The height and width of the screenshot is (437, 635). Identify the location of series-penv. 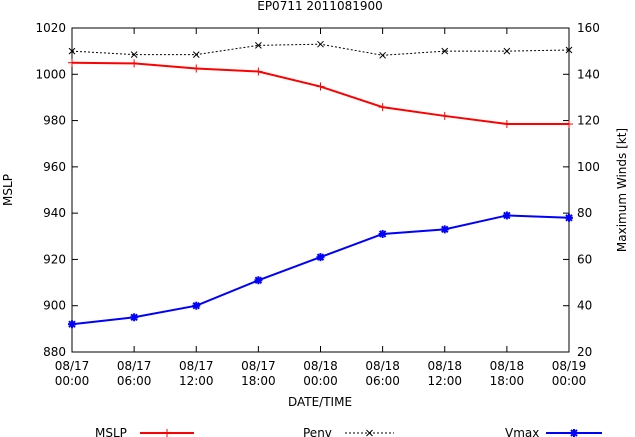
(320, 49).